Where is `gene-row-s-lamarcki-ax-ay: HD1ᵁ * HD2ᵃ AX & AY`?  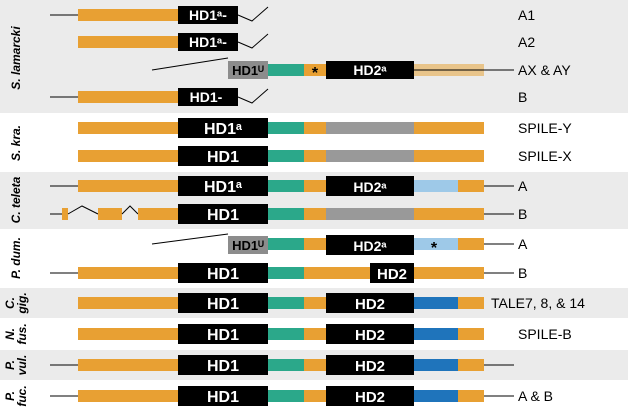 gene-row-s-lamarcki-ax-ay: HD1ᵁ * HD2ᵃ AX & AY is located at coordinates (361, 69).